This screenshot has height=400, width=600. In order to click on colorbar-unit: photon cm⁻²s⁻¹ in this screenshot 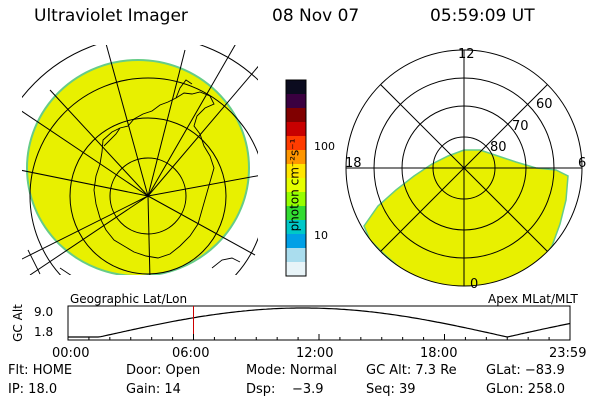, I will do `click(294, 185)`.